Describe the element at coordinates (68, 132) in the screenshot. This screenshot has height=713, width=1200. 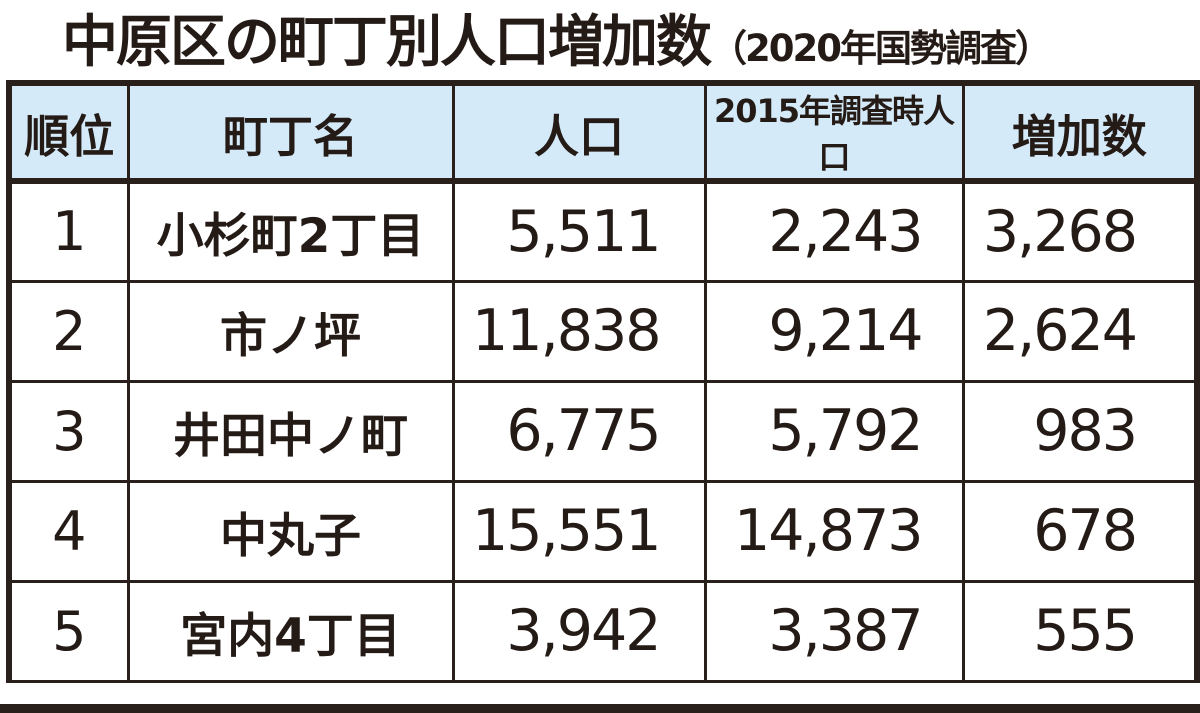
I see `header-rank: 順位` at that location.